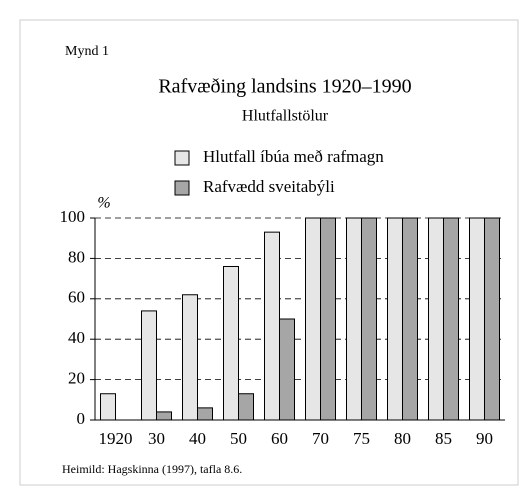 Image resolution: width=532 pixels, height=497 pixels. I want to click on y-tick-label: 20, so click(76, 378).